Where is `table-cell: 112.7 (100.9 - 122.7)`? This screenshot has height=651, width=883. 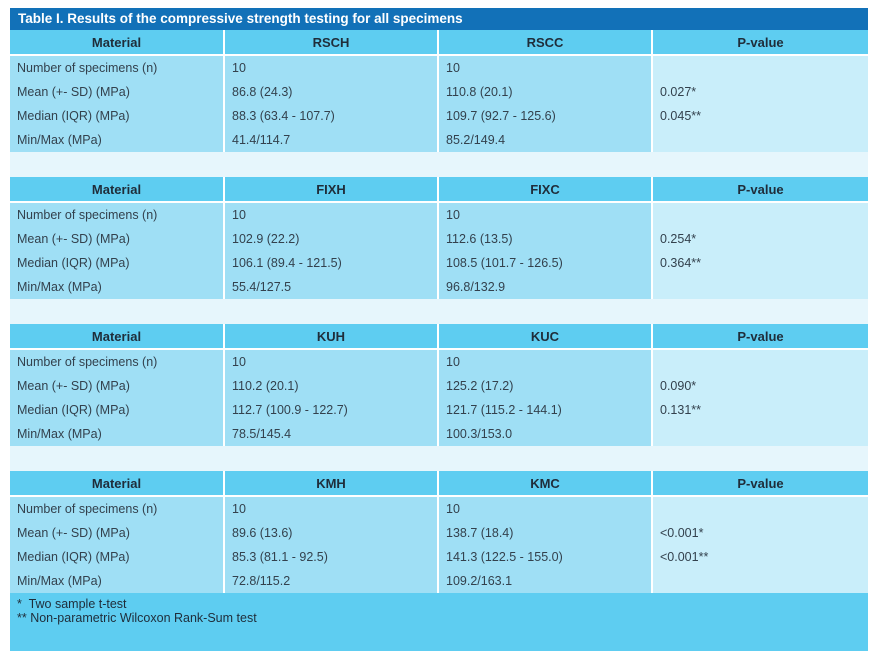
table-cell: 112.7 (100.9 - 122.7) is located at coordinates (330, 410).